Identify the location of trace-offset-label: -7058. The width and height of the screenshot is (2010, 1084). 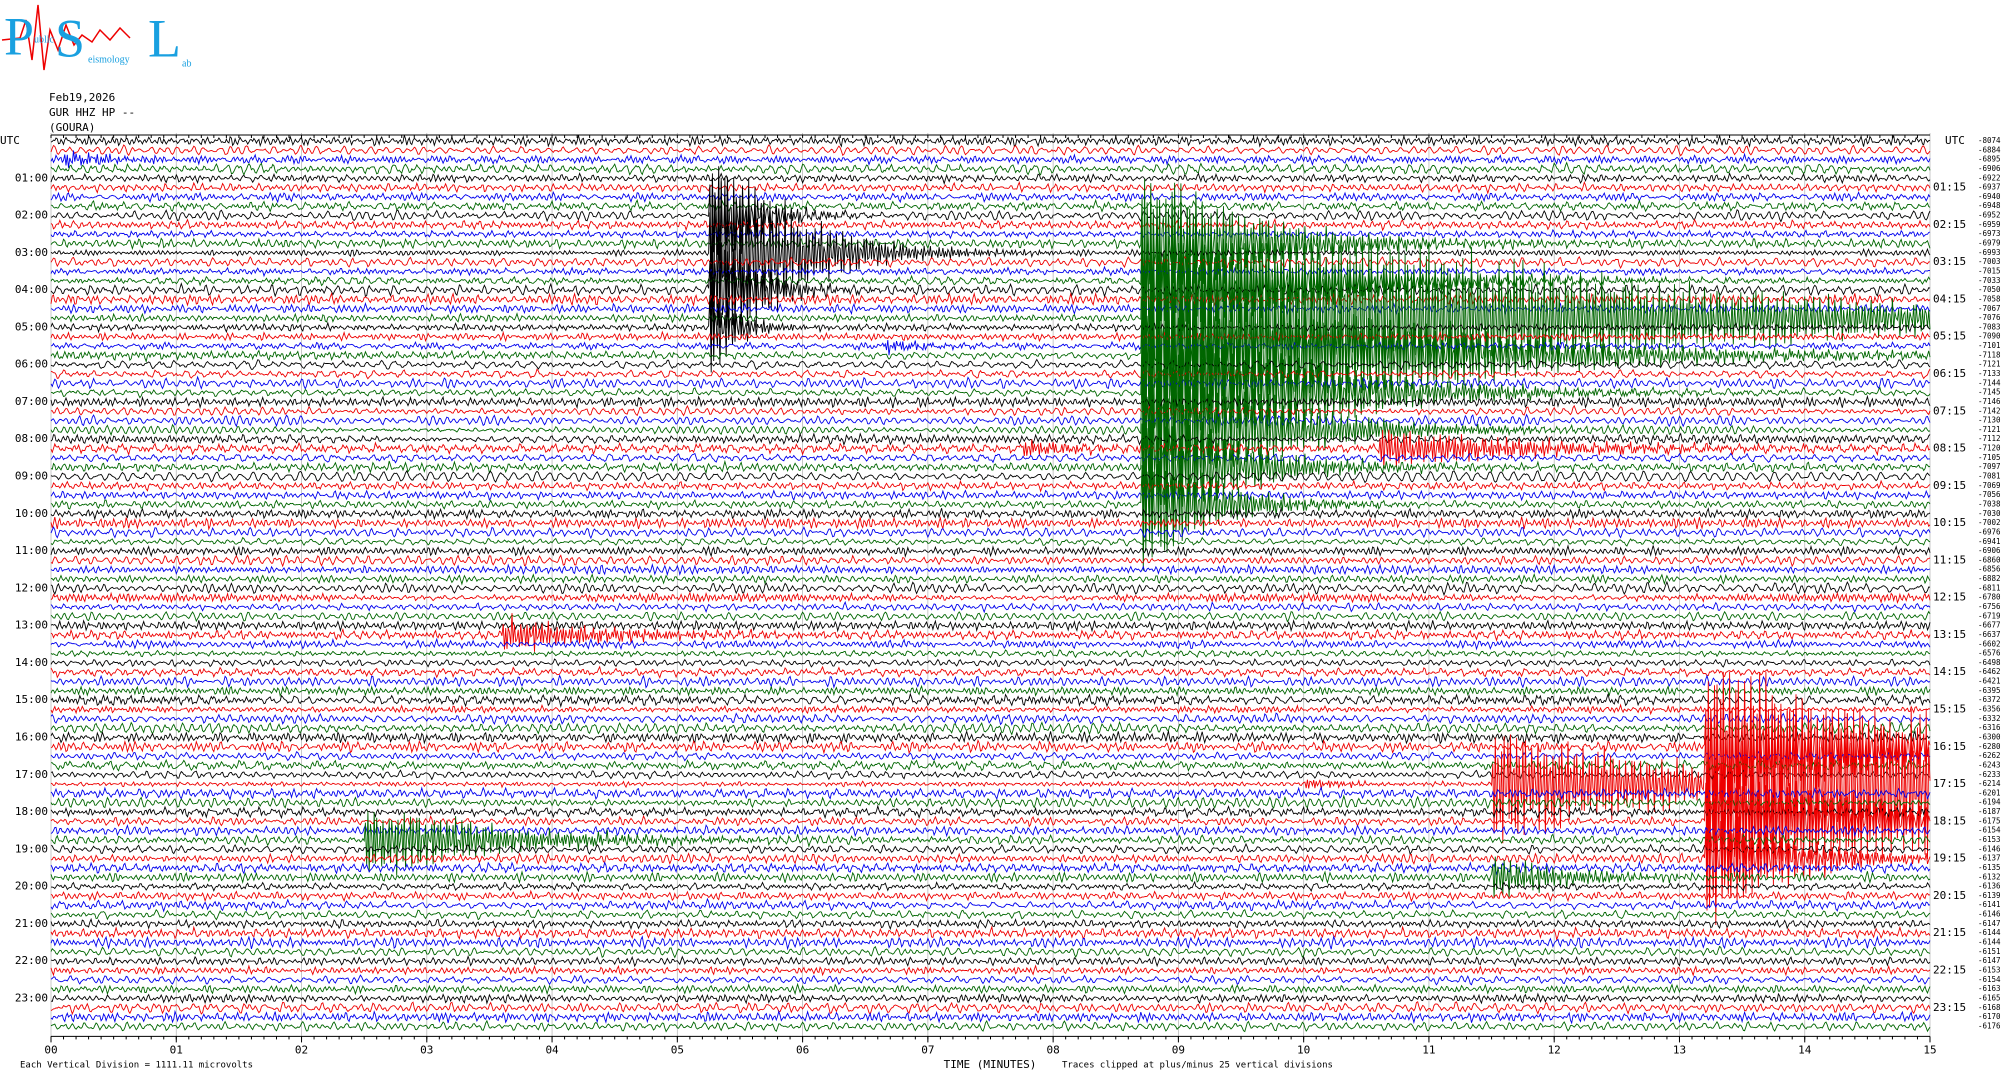
(1989, 298).